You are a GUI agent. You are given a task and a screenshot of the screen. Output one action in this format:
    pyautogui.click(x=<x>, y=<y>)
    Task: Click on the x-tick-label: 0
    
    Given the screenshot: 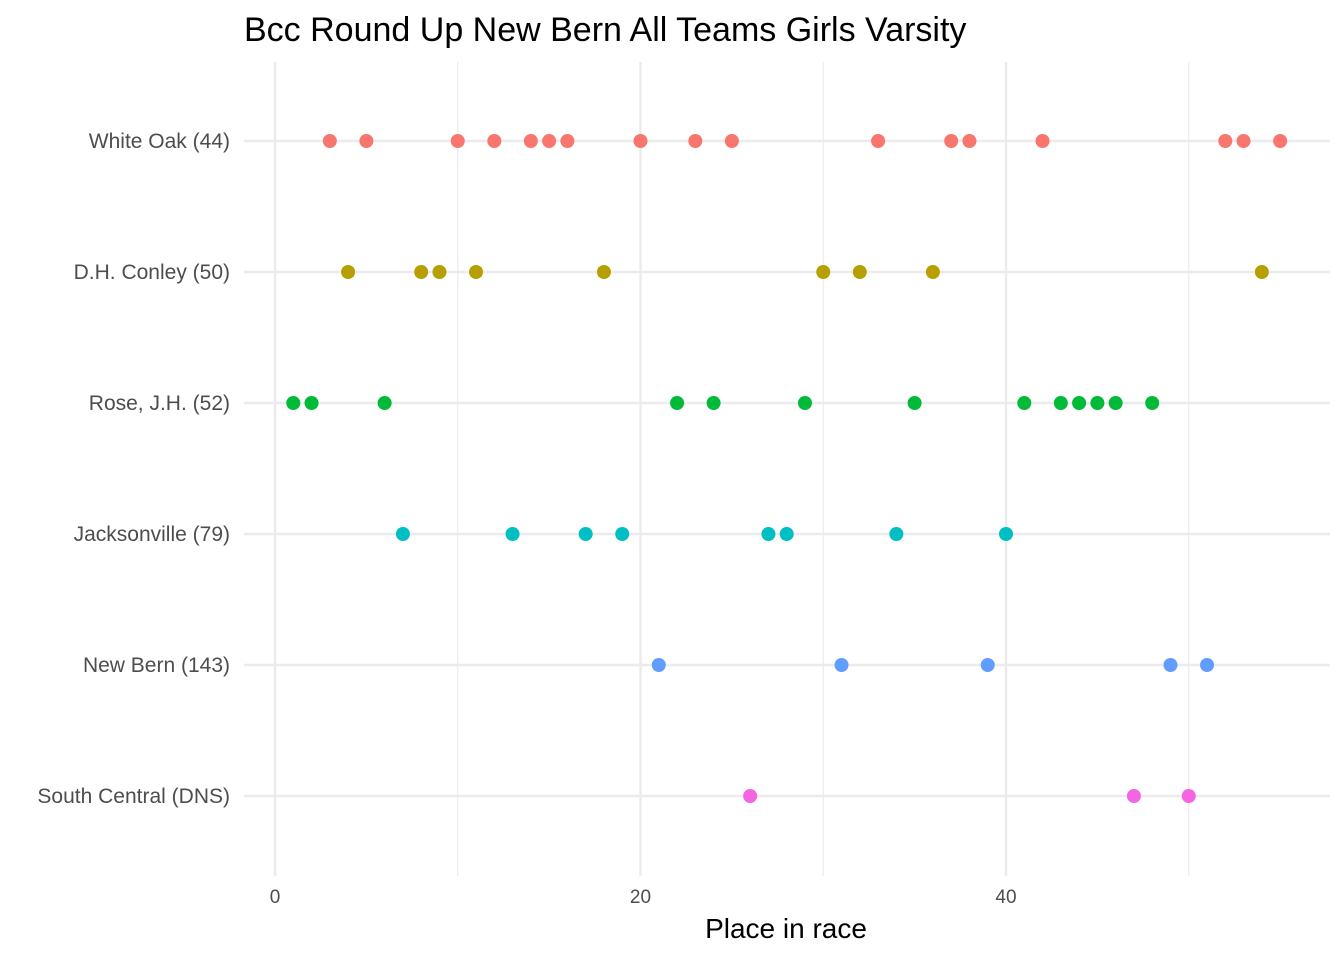 What is the action you would take?
    pyautogui.click(x=275, y=897)
    